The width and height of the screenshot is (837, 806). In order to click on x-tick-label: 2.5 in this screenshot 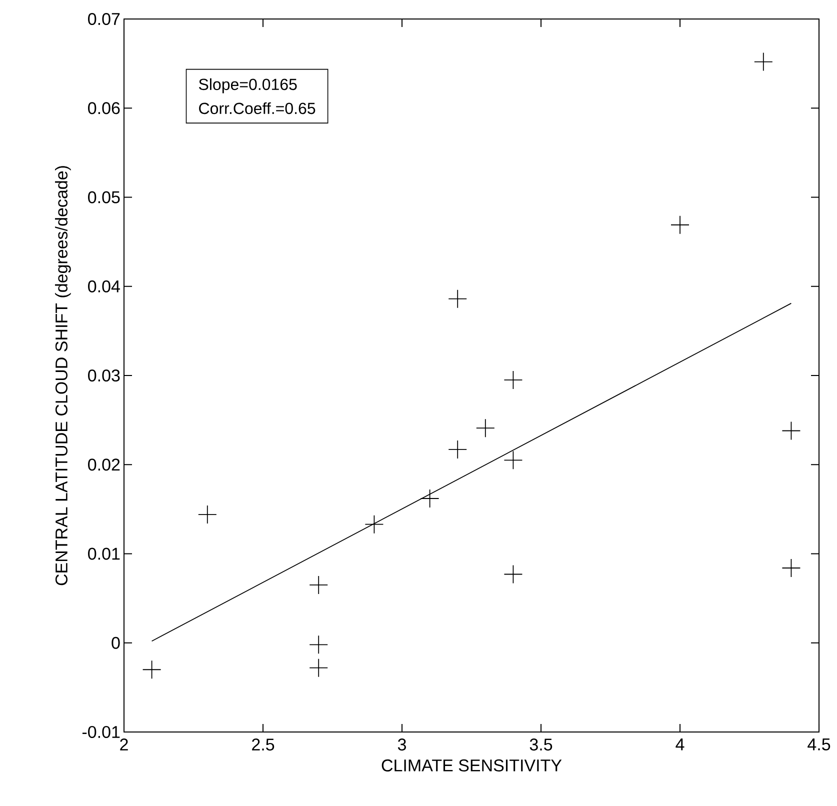, I will do `click(263, 744)`.